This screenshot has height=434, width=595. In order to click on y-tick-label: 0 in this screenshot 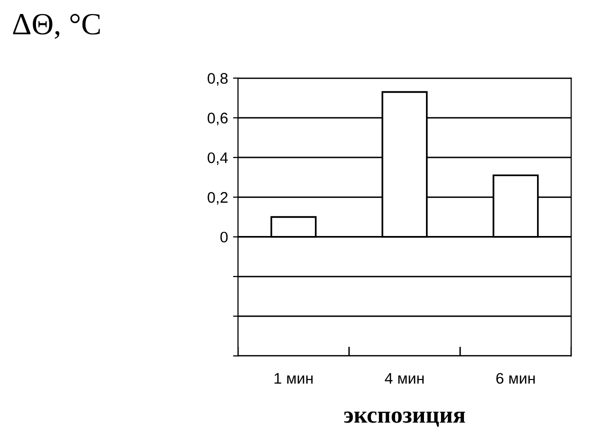, I will do `click(224, 237)`.